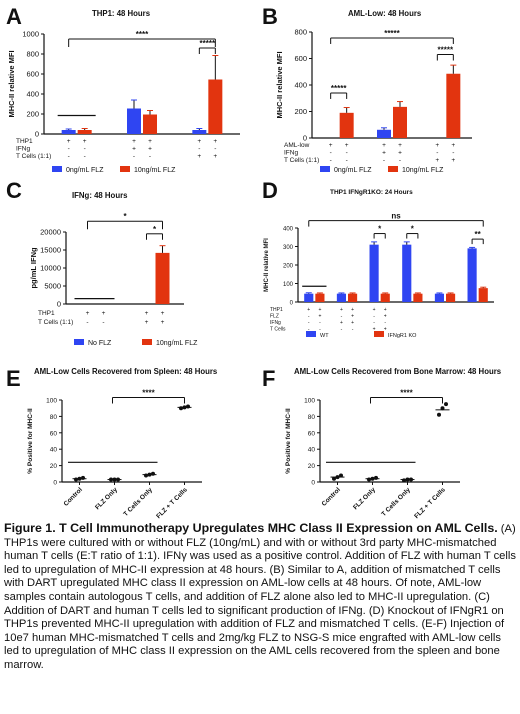 Image resolution: width=520 pixels, height=714 pixels. What do you see at coordinates (30, 34) in the screenshot?
I see `y-tick-label: 1000` at bounding box center [30, 34].